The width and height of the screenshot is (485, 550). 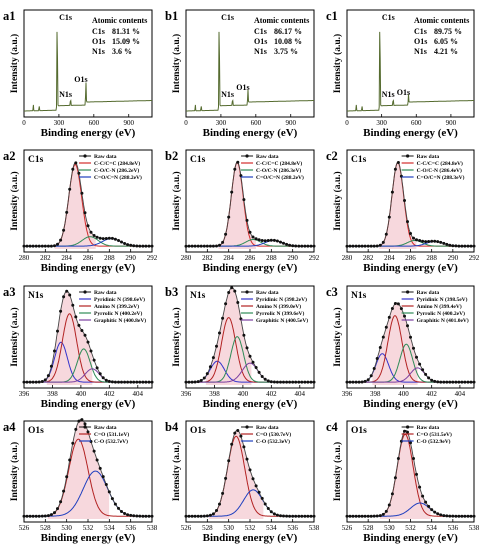 I want to click on peak-label-c1: C1s, so click(x=388, y=17).